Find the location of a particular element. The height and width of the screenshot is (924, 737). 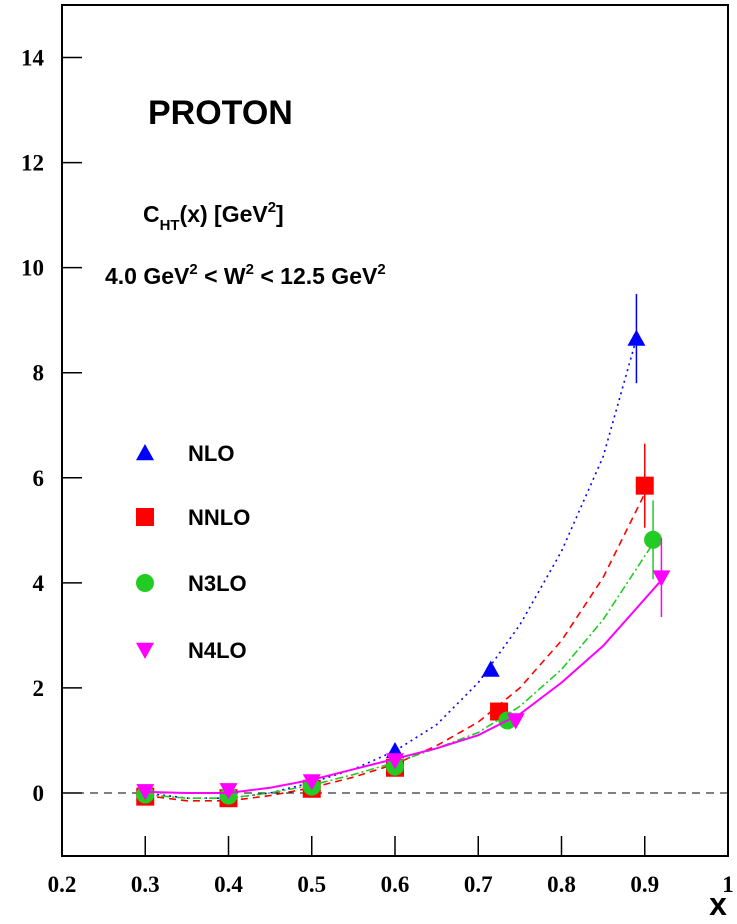

annotation-part: C is located at coordinates (151, 214).